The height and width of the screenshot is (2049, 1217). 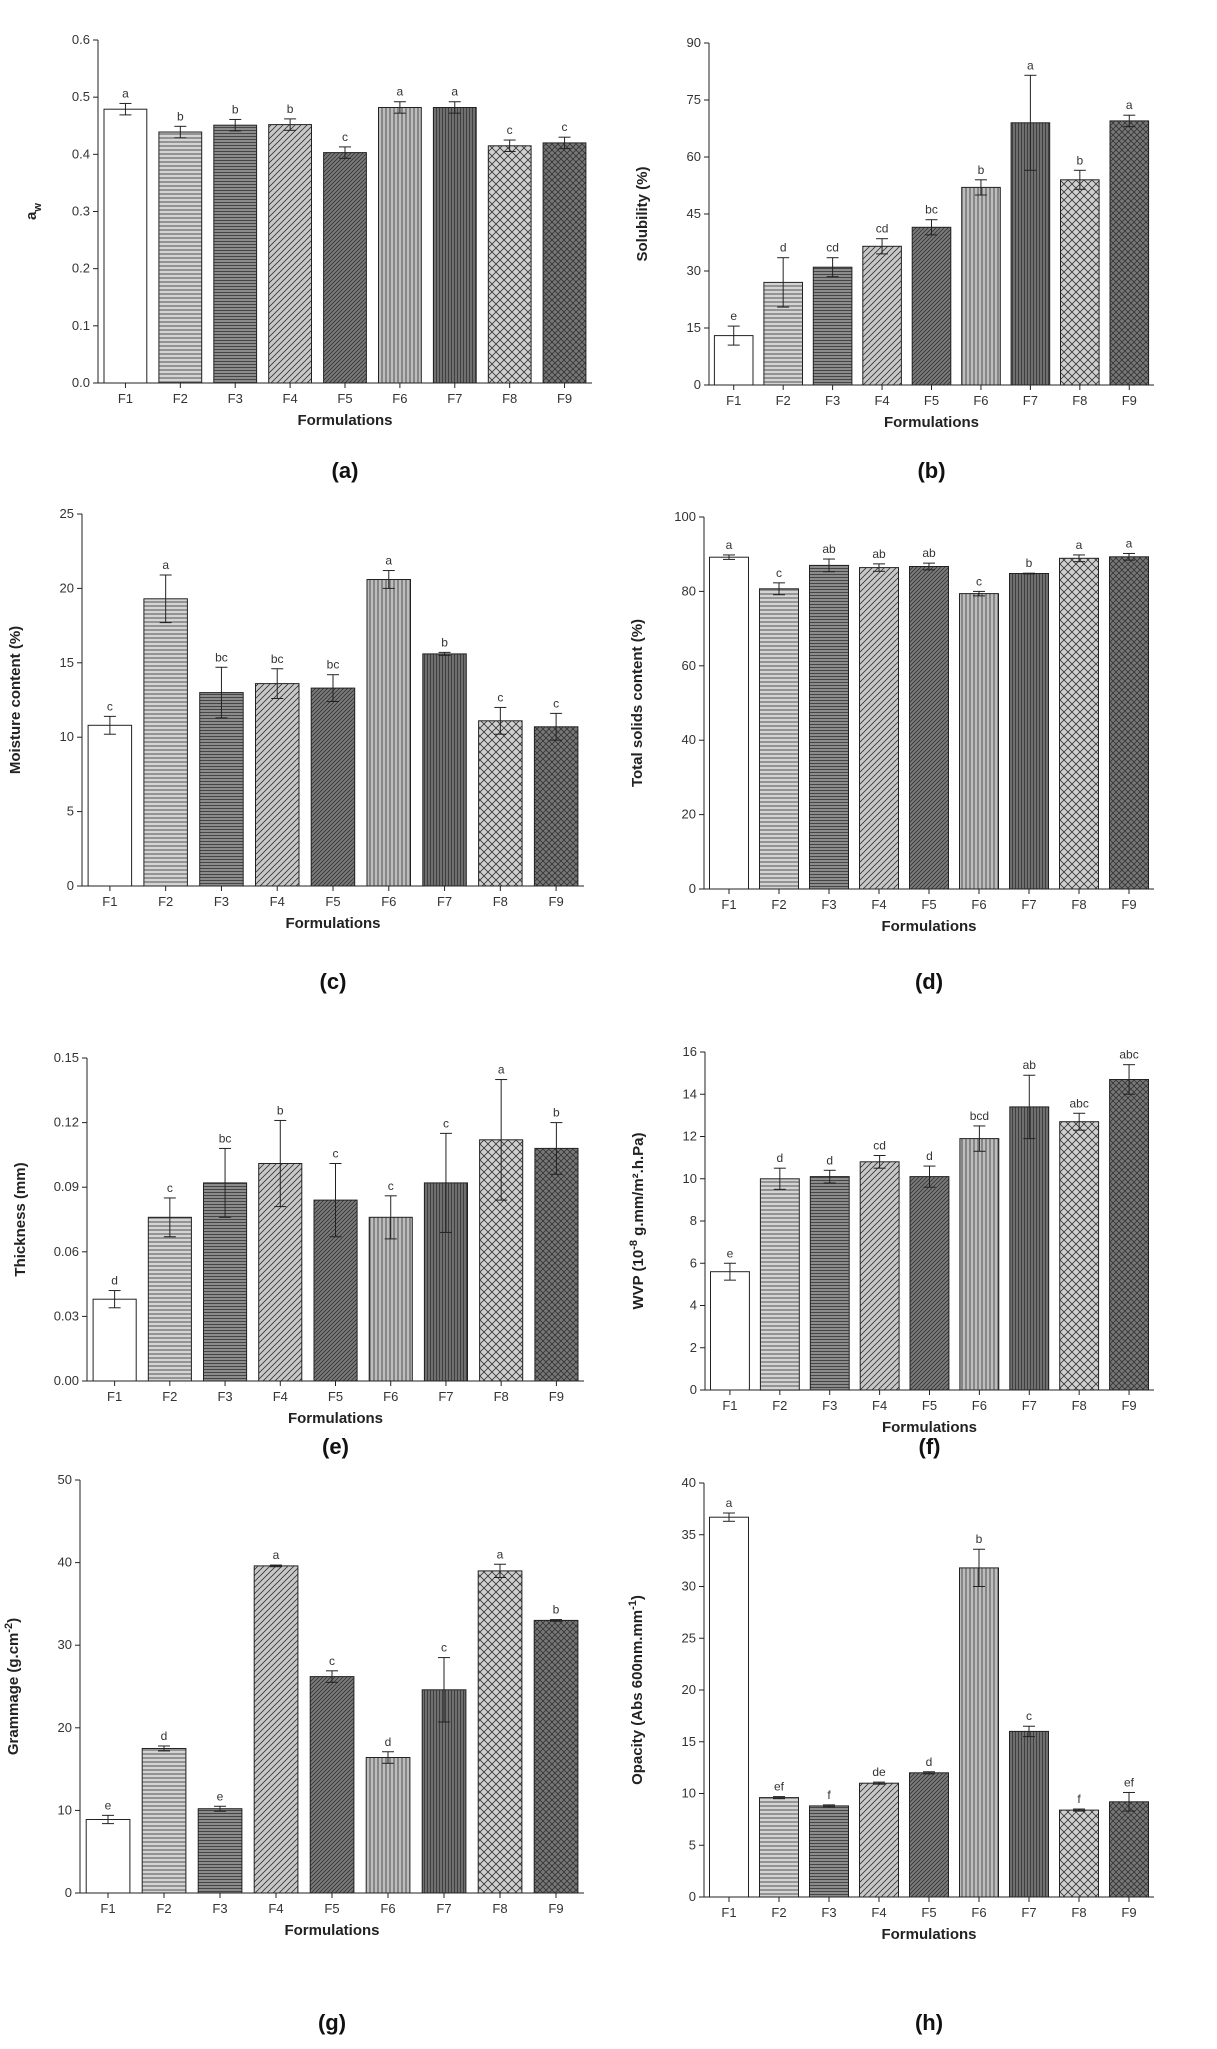 What do you see at coordinates (778, 1912) in the screenshot?
I see `x-tick-label-h-F2: F2` at bounding box center [778, 1912].